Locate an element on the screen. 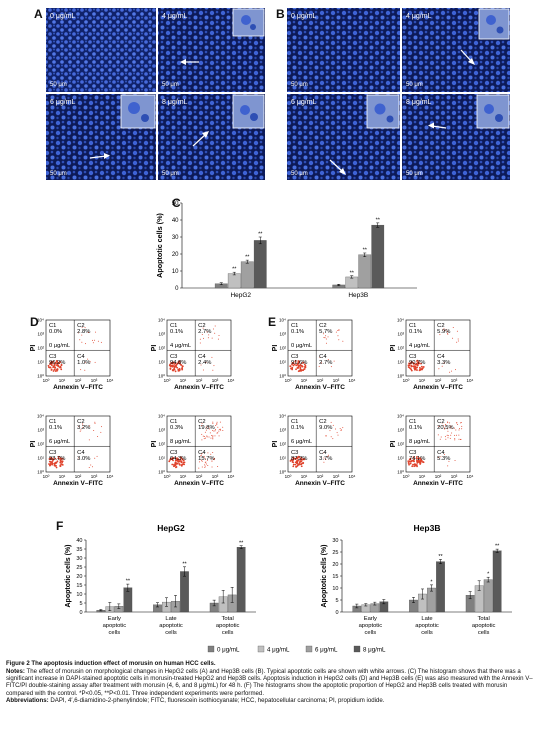  quadrant-value: 91.6% is located at coordinates (299, 363).